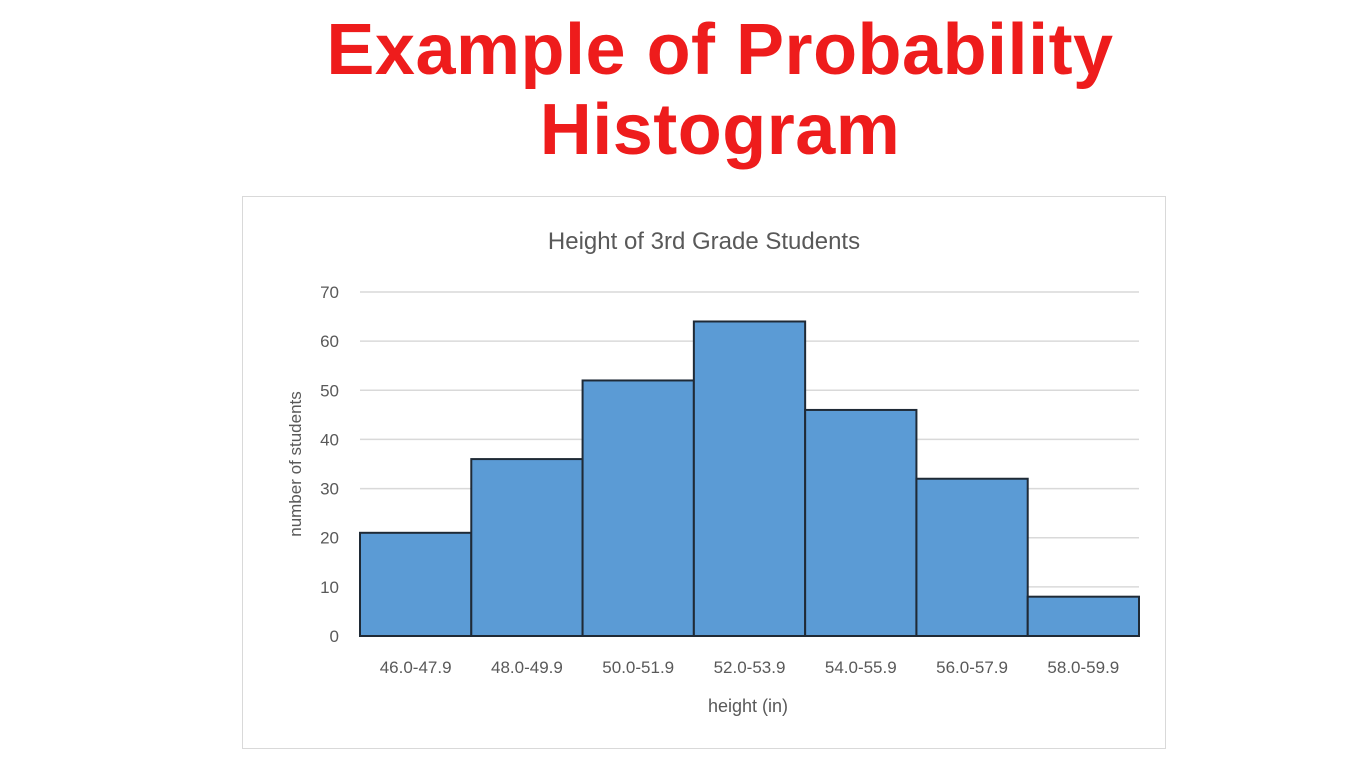 Image resolution: width=1366 pixels, height=768 pixels. What do you see at coordinates (704, 241) in the screenshot?
I see `chart-title: Height of 3rd Grade Students` at bounding box center [704, 241].